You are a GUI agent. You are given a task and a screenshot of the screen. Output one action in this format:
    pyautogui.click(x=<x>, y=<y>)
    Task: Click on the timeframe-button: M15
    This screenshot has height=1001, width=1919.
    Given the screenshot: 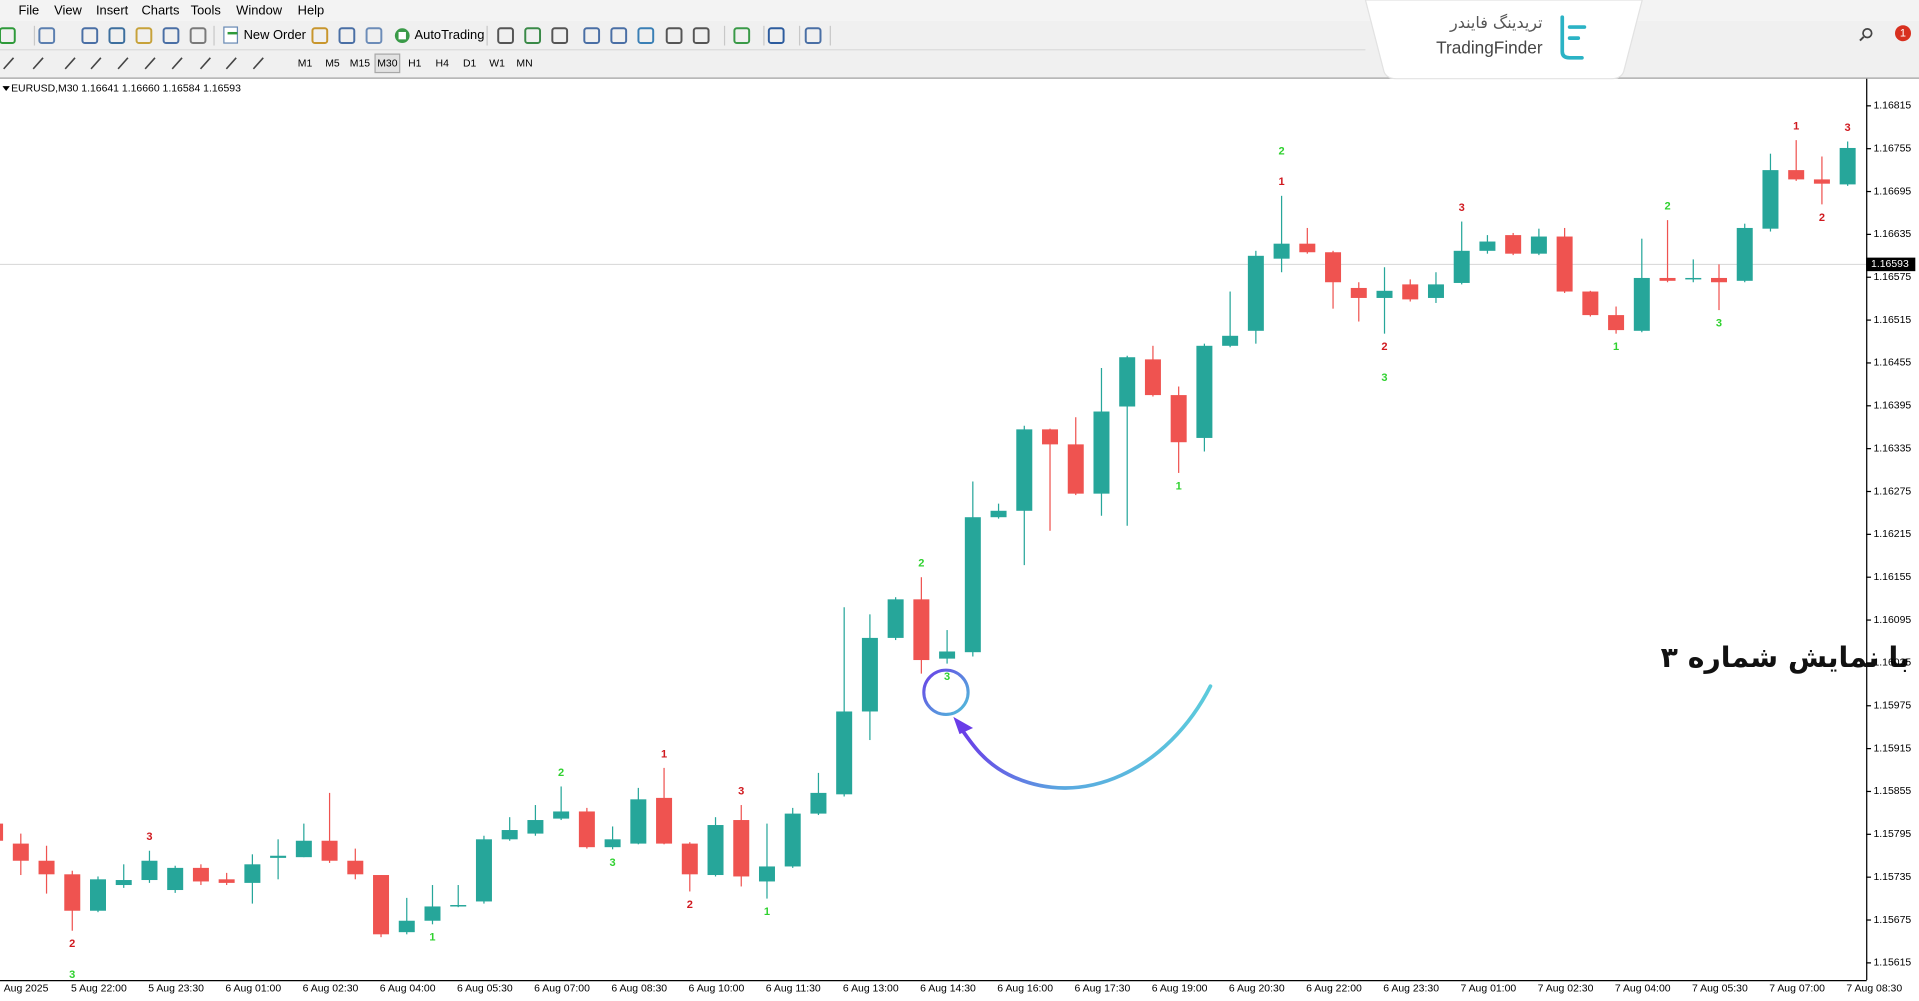 What is the action you would take?
    pyautogui.click(x=360, y=64)
    